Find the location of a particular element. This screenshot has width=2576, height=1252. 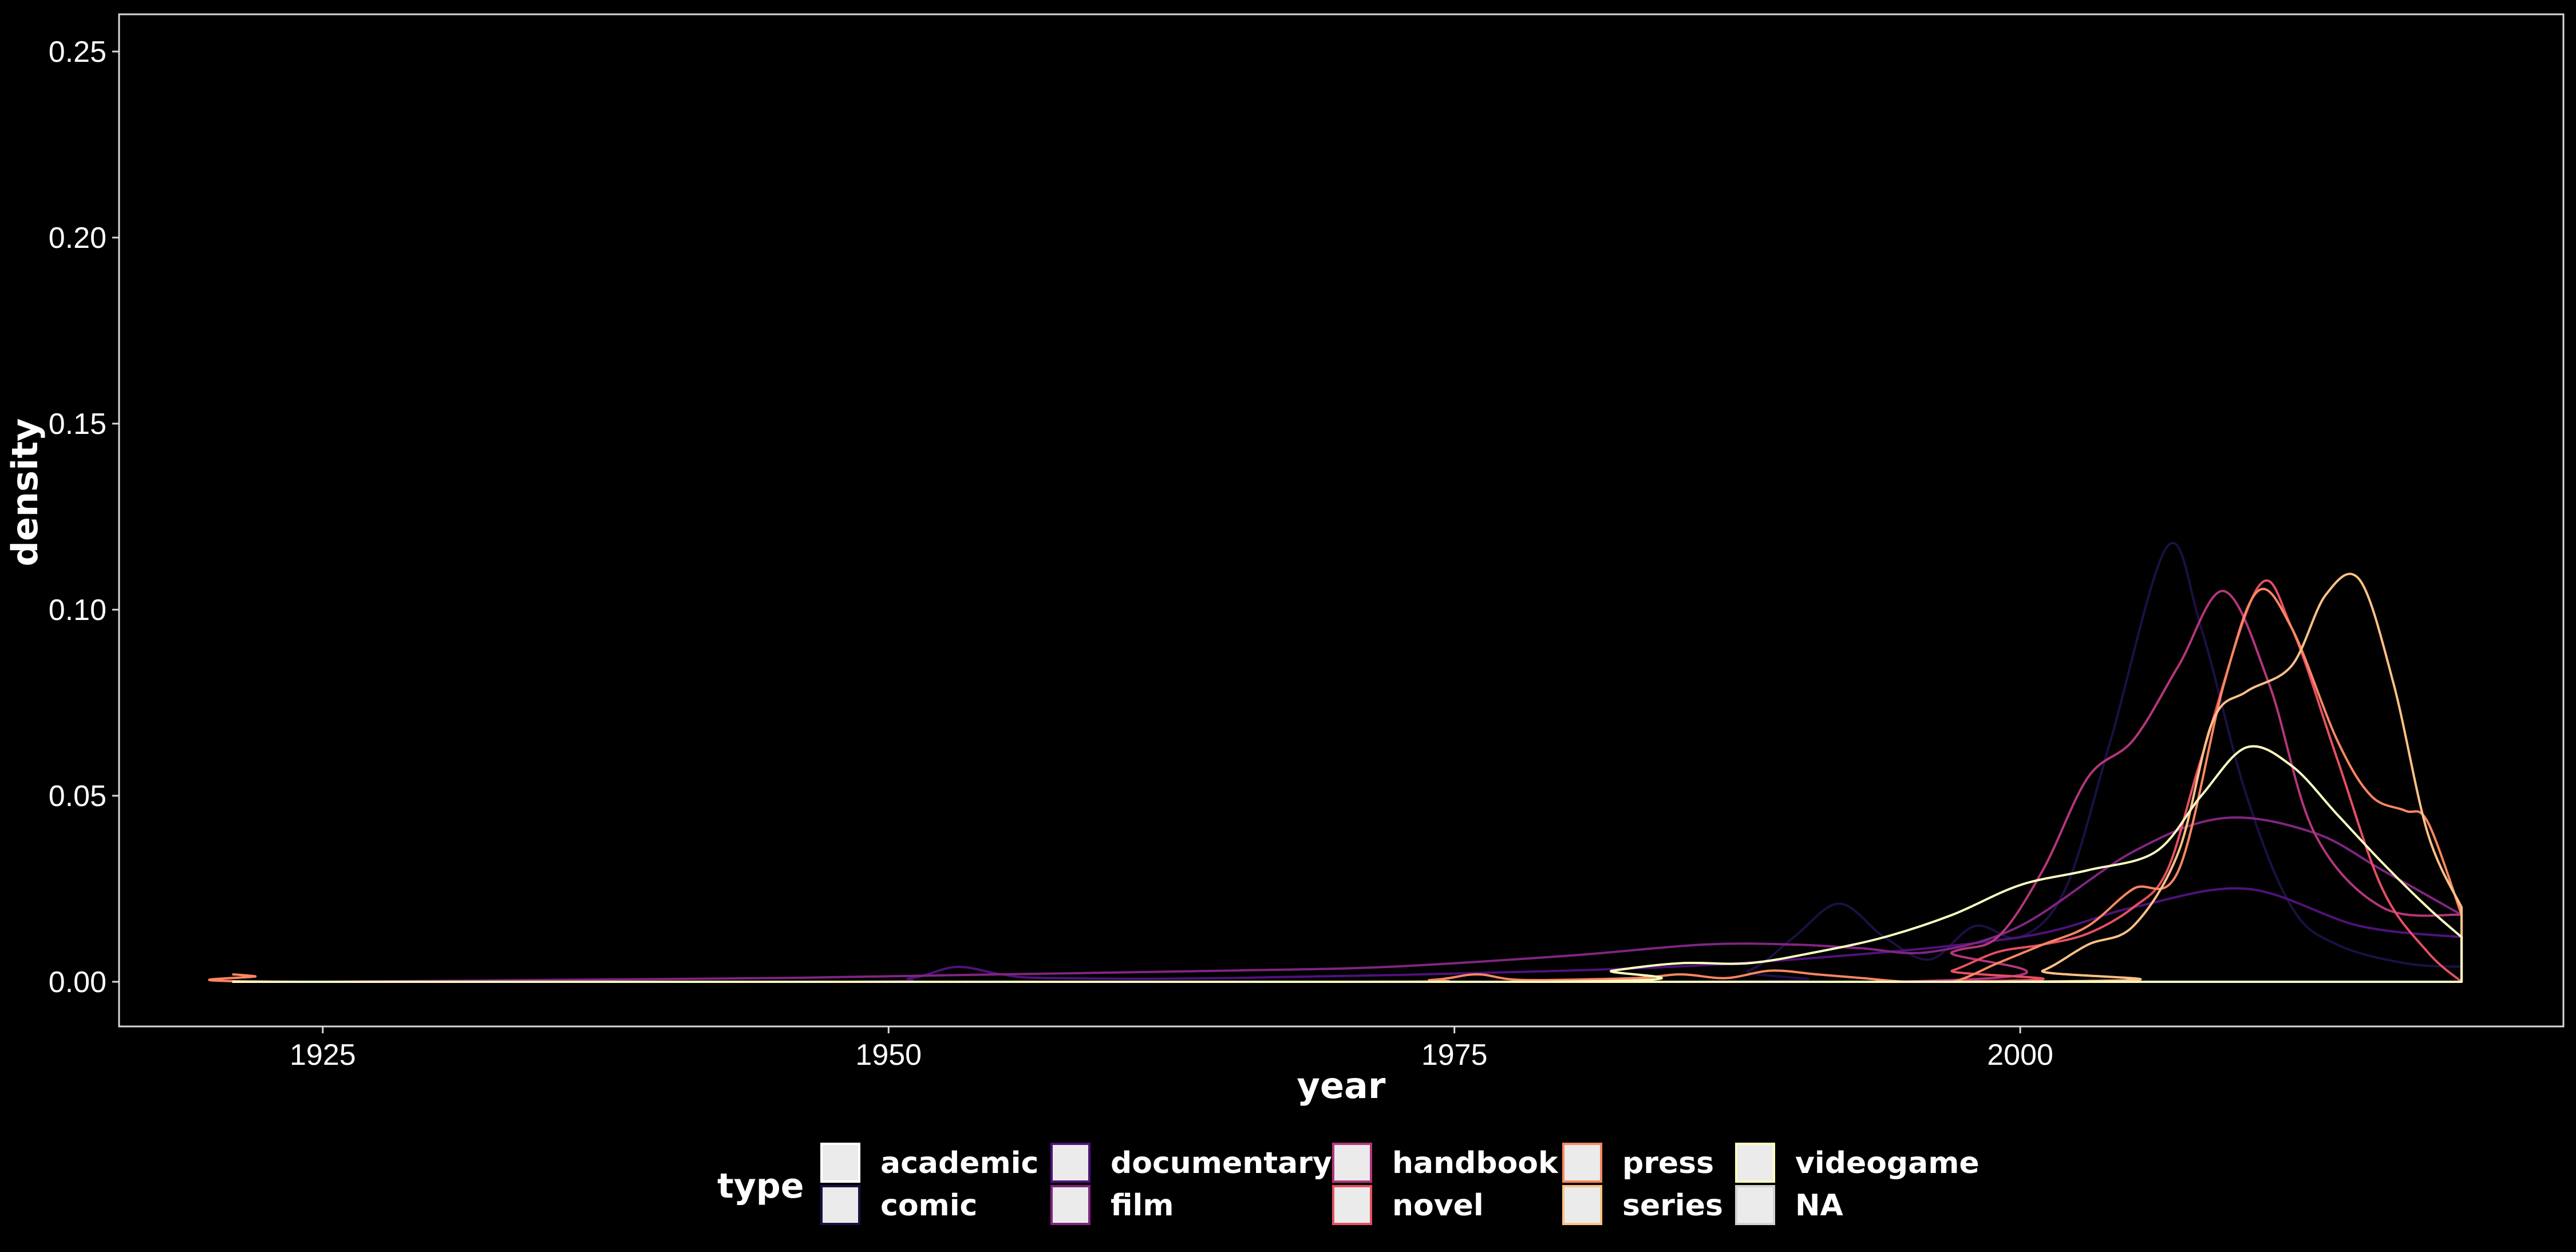

legend-key-videogame is located at coordinates (1755, 1163).